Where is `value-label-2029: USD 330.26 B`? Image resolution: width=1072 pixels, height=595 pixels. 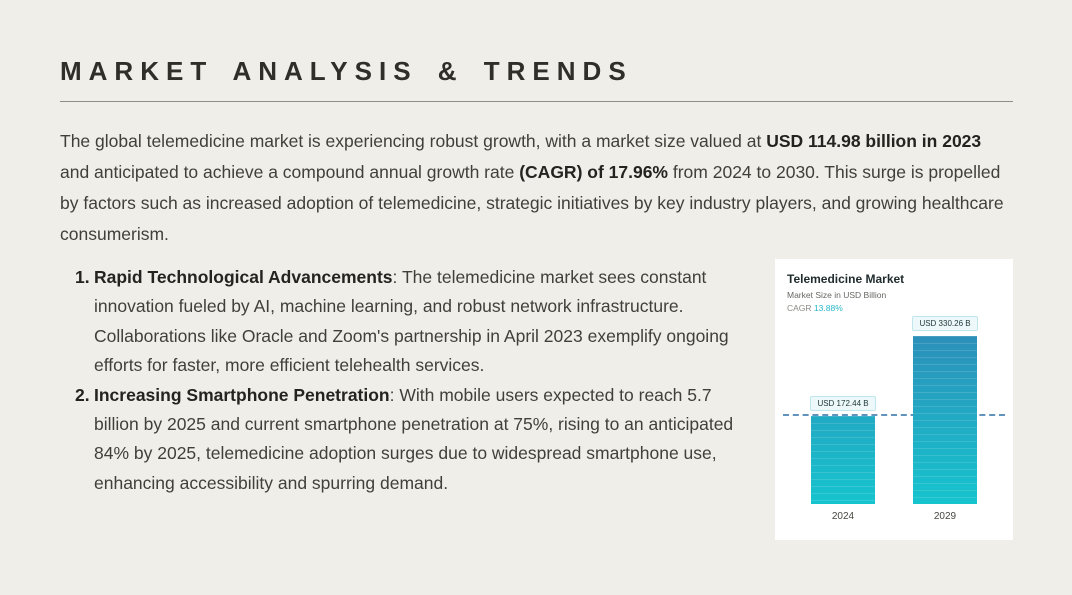
value-label-2029: USD 330.26 B is located at coordinates (945, 323).